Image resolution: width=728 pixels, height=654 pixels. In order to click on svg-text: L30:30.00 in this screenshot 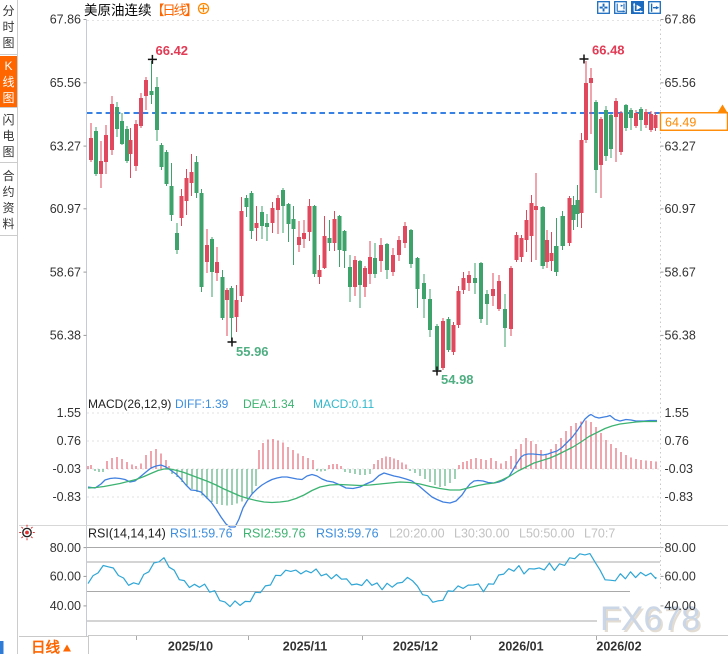, I will do `click(482, 534)`.